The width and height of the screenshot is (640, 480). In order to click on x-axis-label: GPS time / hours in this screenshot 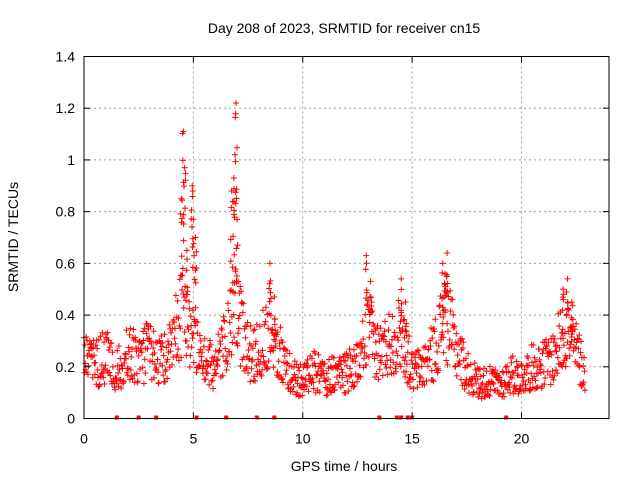, I will do `click(344, 466)`.